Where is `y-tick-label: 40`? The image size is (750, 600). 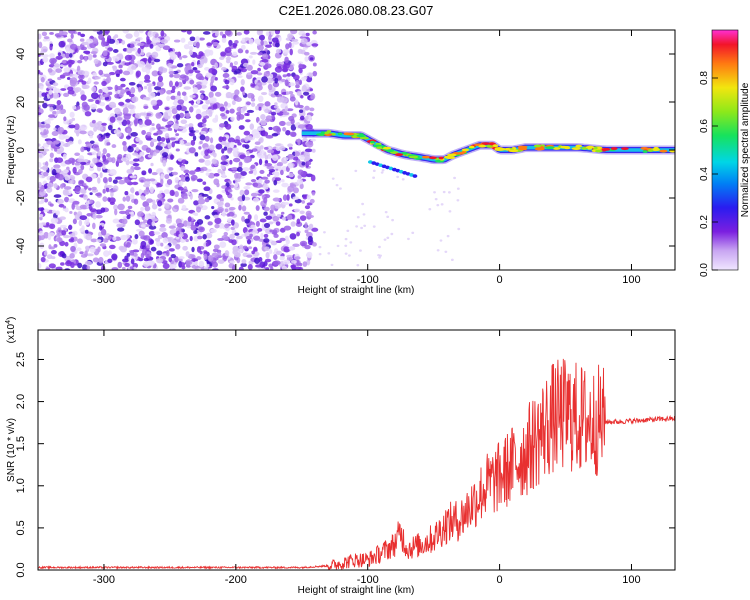 y-tick-label: 40 is located at coordinates (21, 54).